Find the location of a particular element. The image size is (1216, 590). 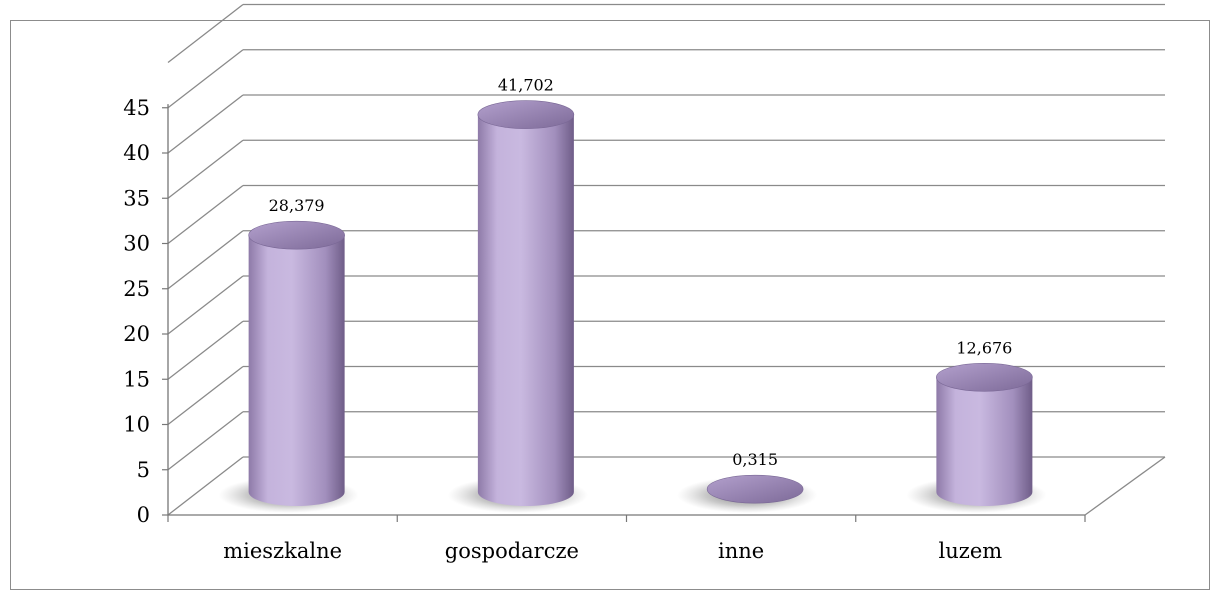

y-tick-label: 25 is located at coordinates (136, 289).